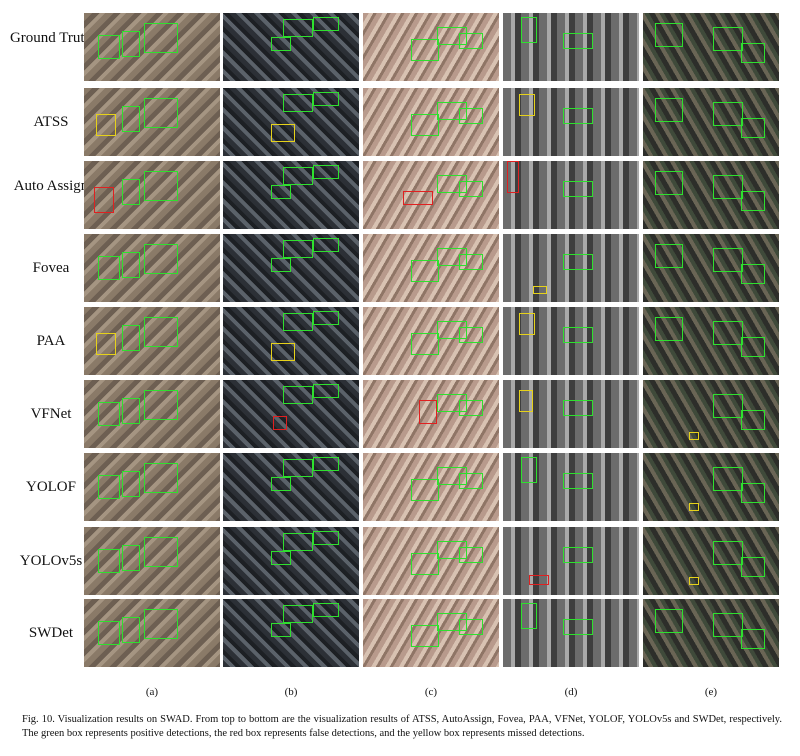  What do you see at coordinates (431, 692) in the screenshot?
I see `column-label: (c)` at bounding box center [431, 692].